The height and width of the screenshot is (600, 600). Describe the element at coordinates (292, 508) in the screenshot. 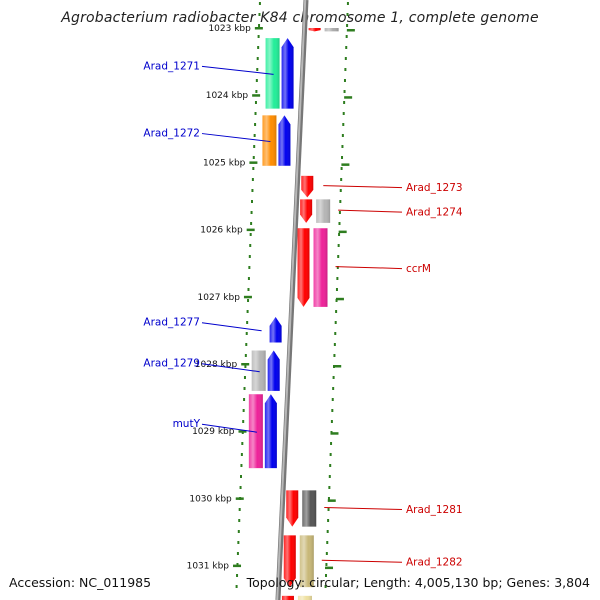

I see `gene-g-1281-a` at that location.